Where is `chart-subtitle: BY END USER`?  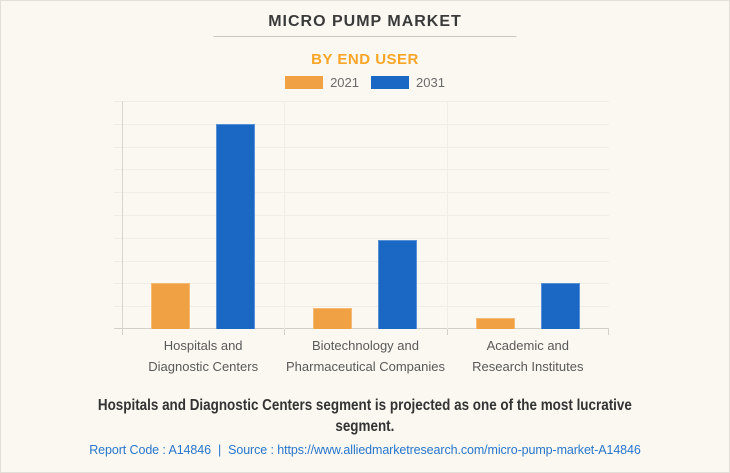
chart-subtitle: BY END USER is located at coordinates (365, 59).